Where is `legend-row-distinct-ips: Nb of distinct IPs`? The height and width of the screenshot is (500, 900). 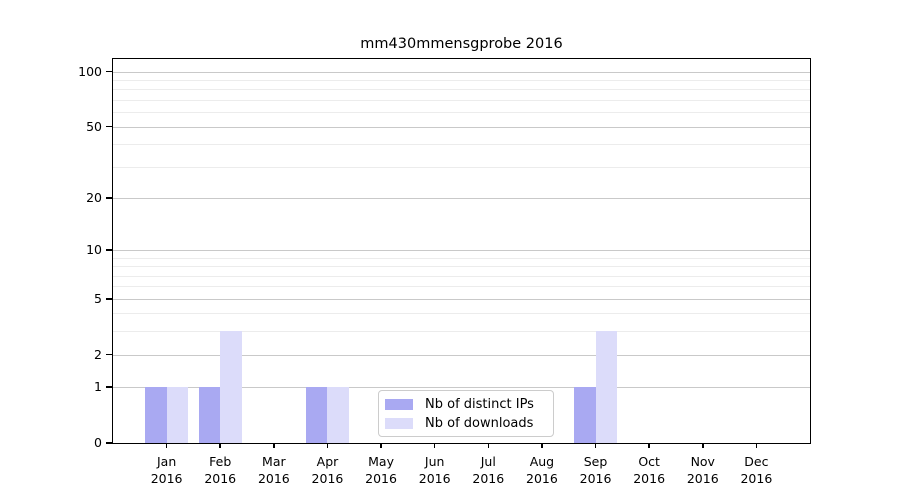 legend-row-distinct-ips: Nb of distinct IPs is located at coordinates (466, 404).